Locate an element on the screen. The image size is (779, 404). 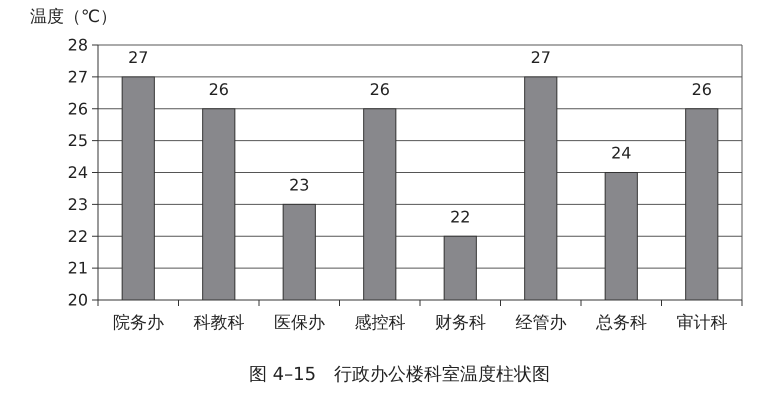
data-label: 22 is located at coordinates (460, 216).